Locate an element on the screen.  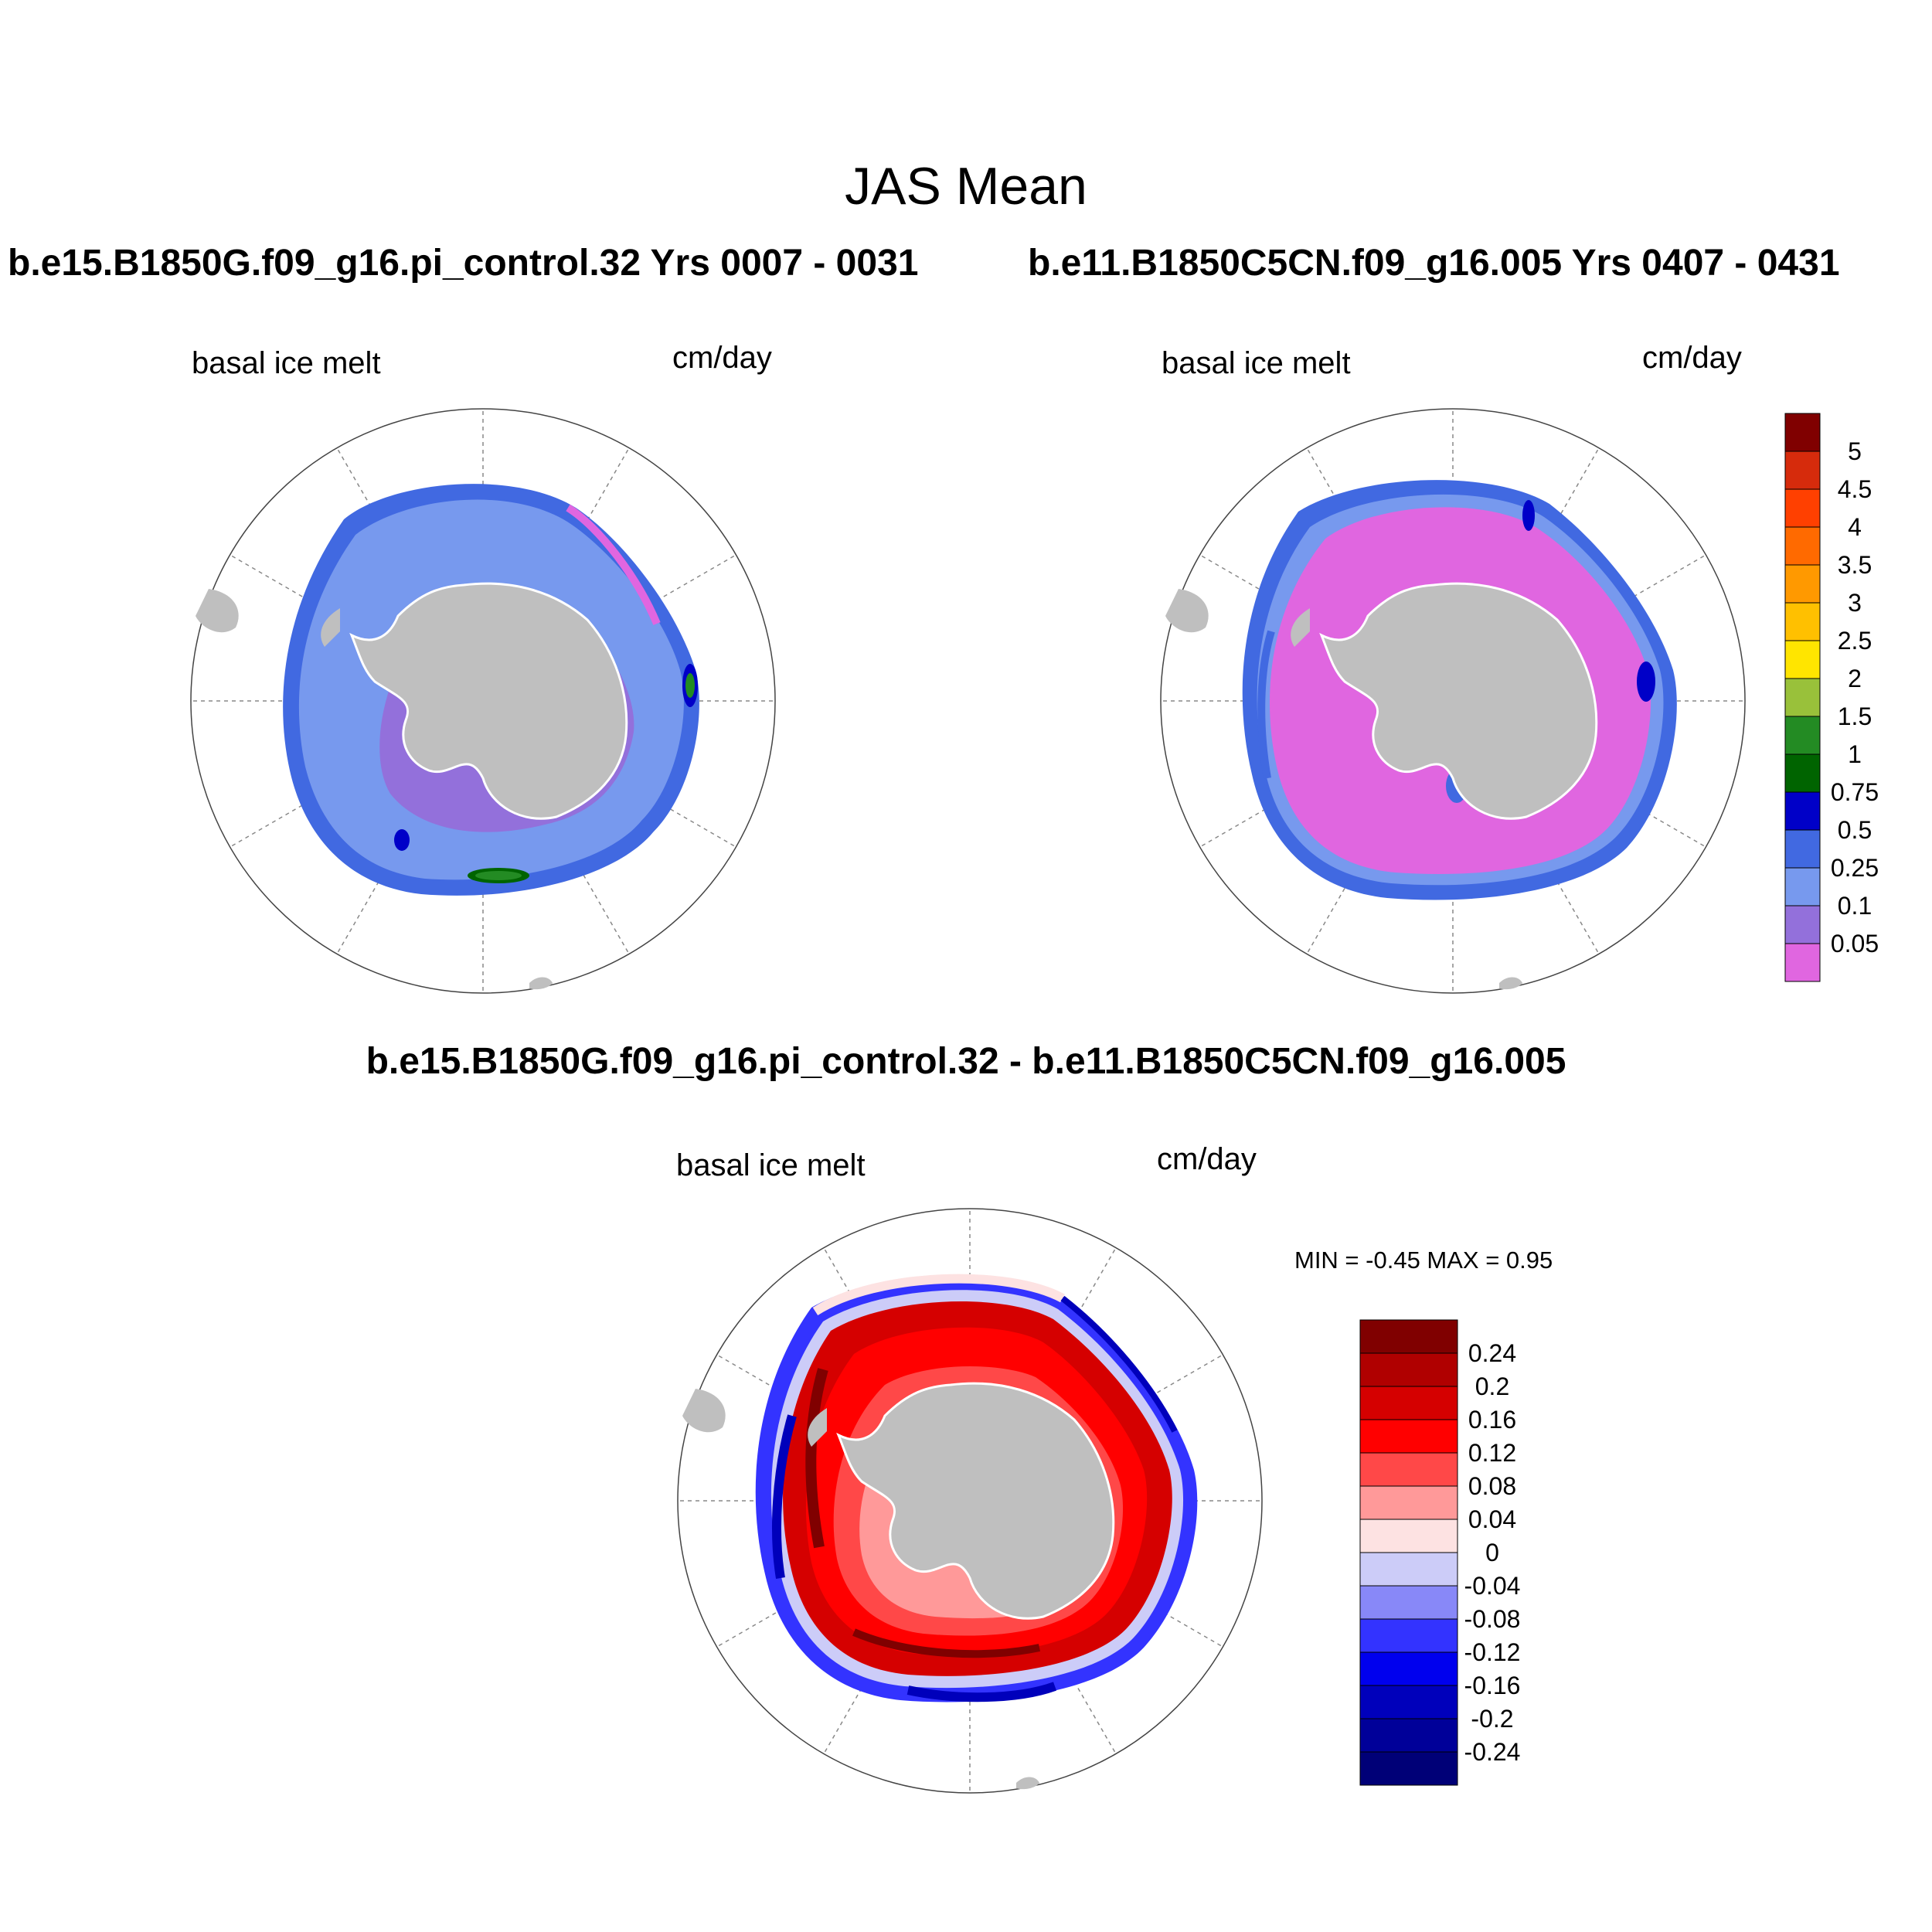
case2-units-label: cm/day is located at coordinates (1692, 358).